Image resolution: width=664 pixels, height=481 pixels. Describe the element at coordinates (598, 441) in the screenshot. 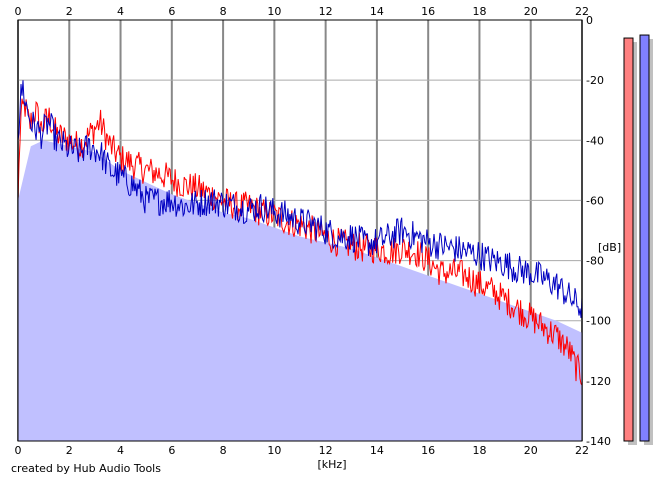

I see `y-tick-label: -140` at that location.